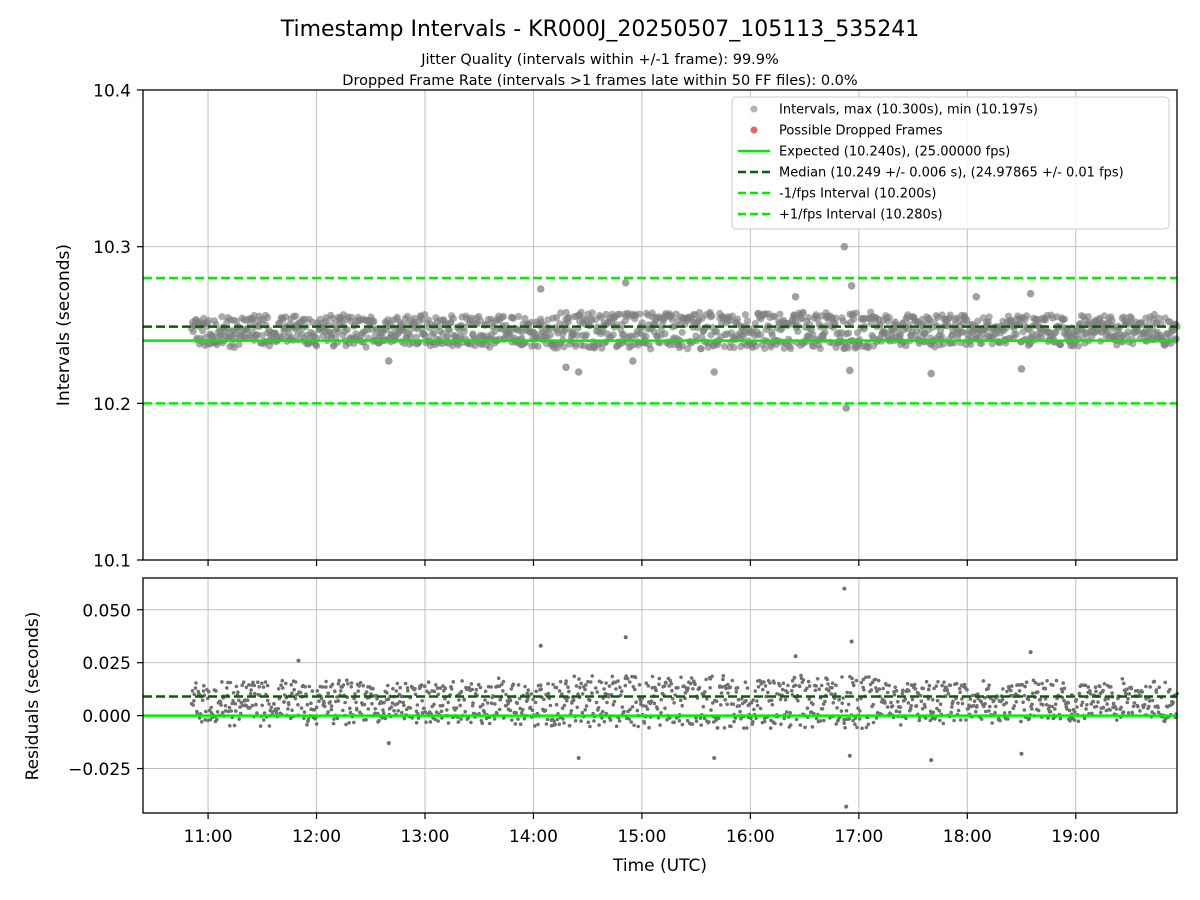  Describe the element at coordinates (112, 92) in the screenshot. I see `intervals-y-tick-label: 10.4` at that location.